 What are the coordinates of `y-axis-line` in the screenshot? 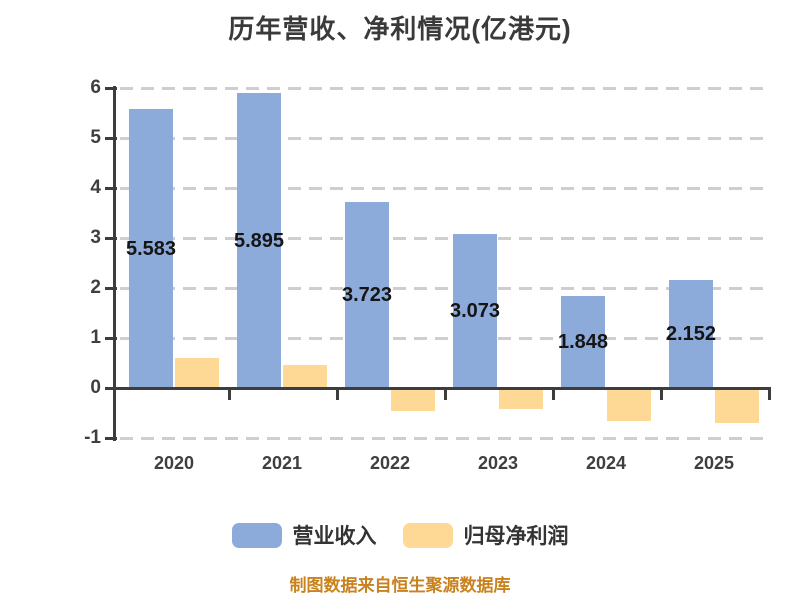 It's located at (114, 263).